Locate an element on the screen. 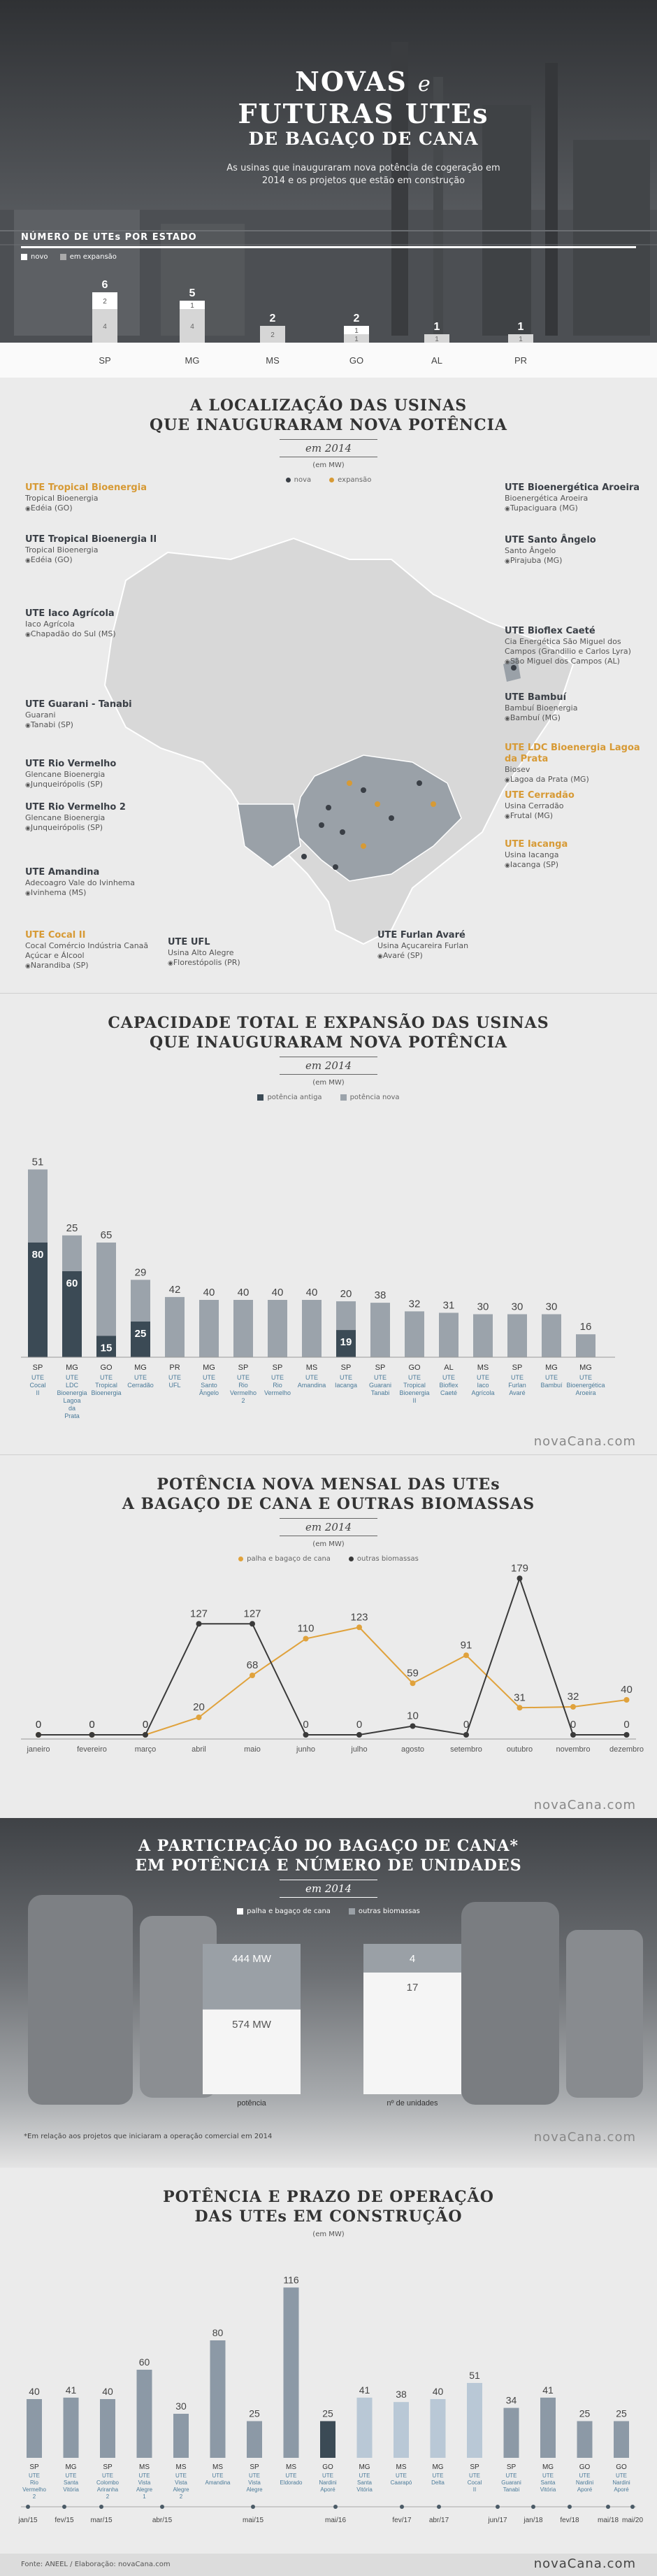 The width and height of the screenshot is (657, 2576). state-bar-new is located at coordinates (356, 330).